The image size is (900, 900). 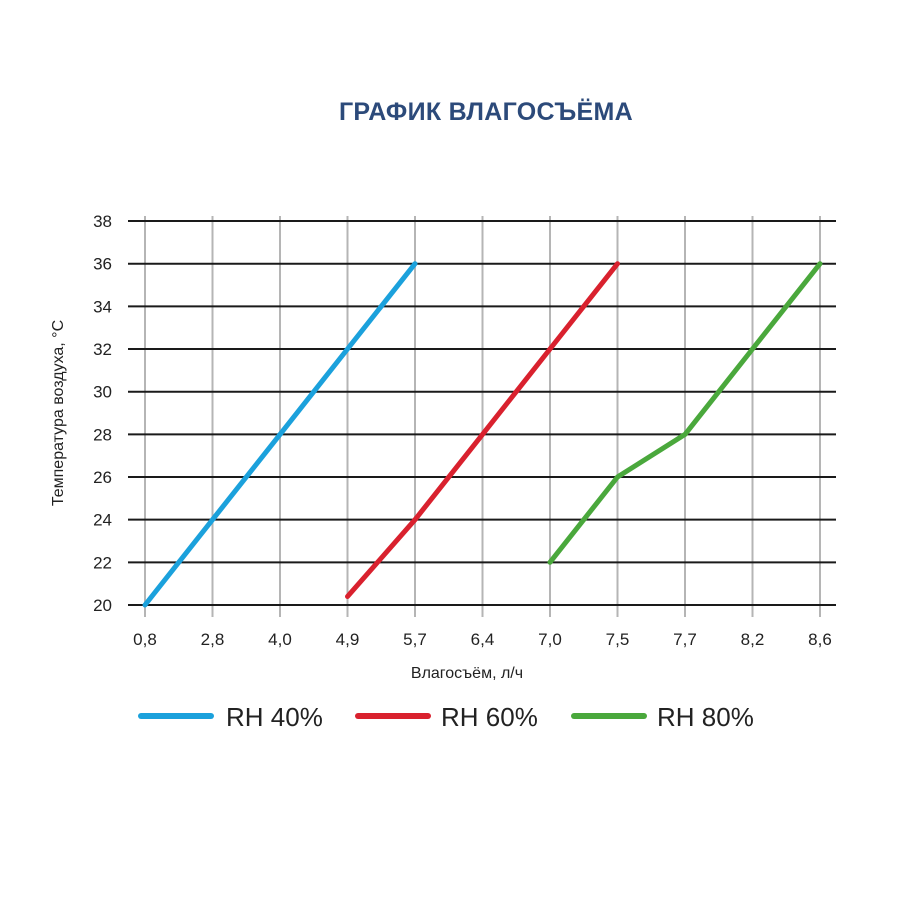 What do you see at coordinates (753, 639) in the screenshot?
I see `x-tick-label: 8,2` at bounding box center [753, 639].